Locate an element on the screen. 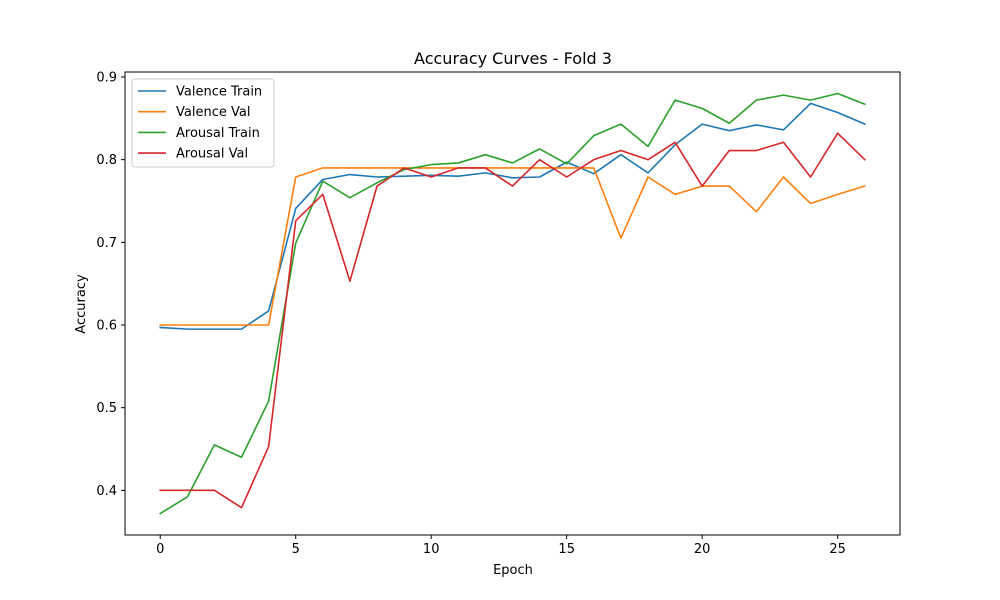 The height and width of the screenshot is (600, 1000). x-axis: 0 5 10 15 20 25 is located at coordinates (501, 546).